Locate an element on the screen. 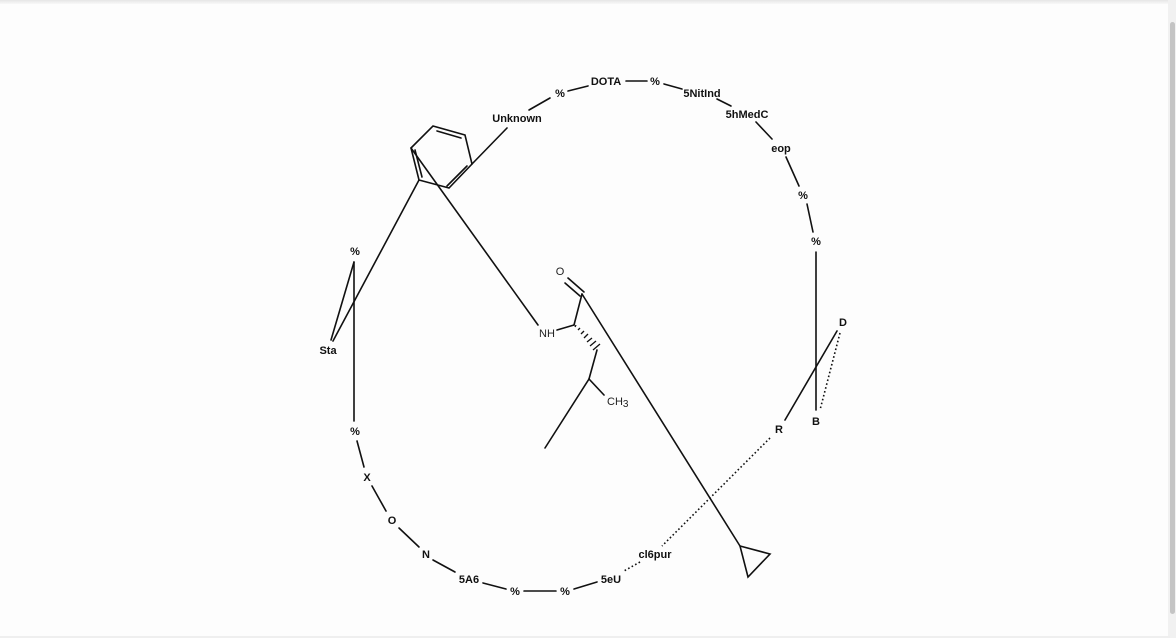 The width and height of the screenshot is (1176, 638). ring-label-o: O is located at coordinates (392, 521).